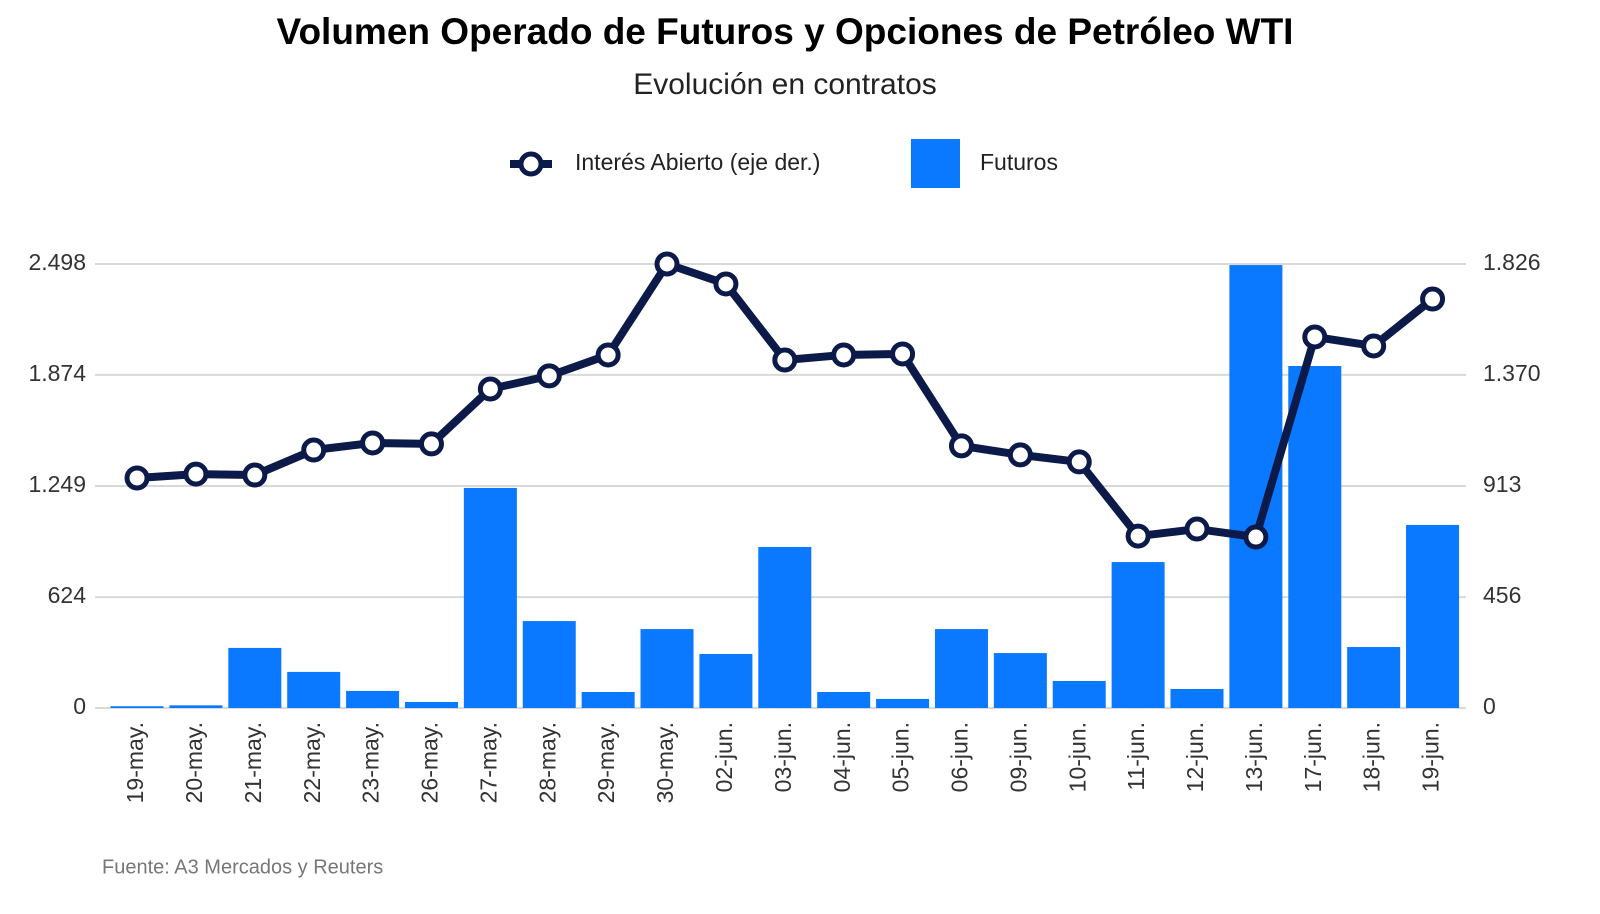 This screenshot has height=914, width=1600. What do you see at coordinates (842, 757) in the screenshot?
I see `x-tick-label: 04-jun.` at bounding box center [842, 757].